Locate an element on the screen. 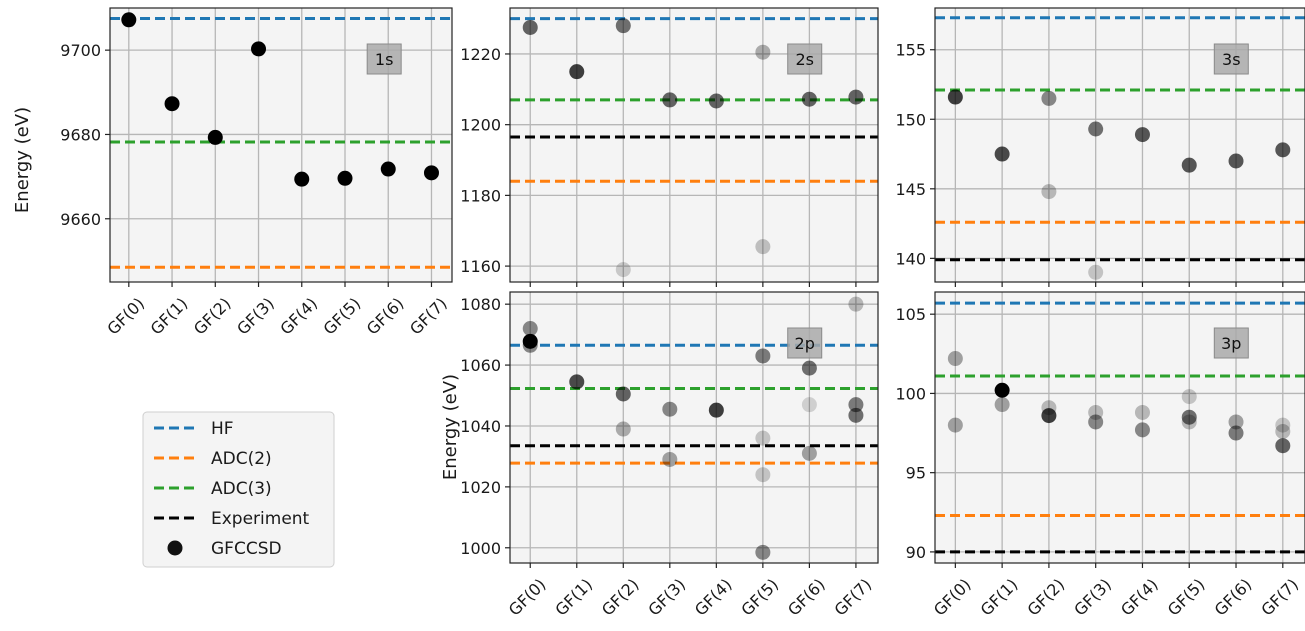 The height and width of the screenshot is (631, 1305). y-tick-label: 1160 is located at coordinates (480, 266).